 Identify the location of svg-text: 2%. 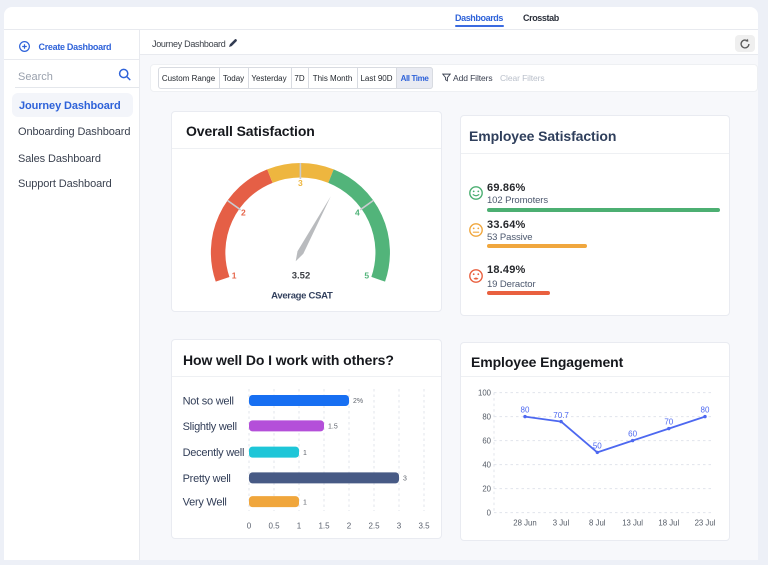
(358, 401).